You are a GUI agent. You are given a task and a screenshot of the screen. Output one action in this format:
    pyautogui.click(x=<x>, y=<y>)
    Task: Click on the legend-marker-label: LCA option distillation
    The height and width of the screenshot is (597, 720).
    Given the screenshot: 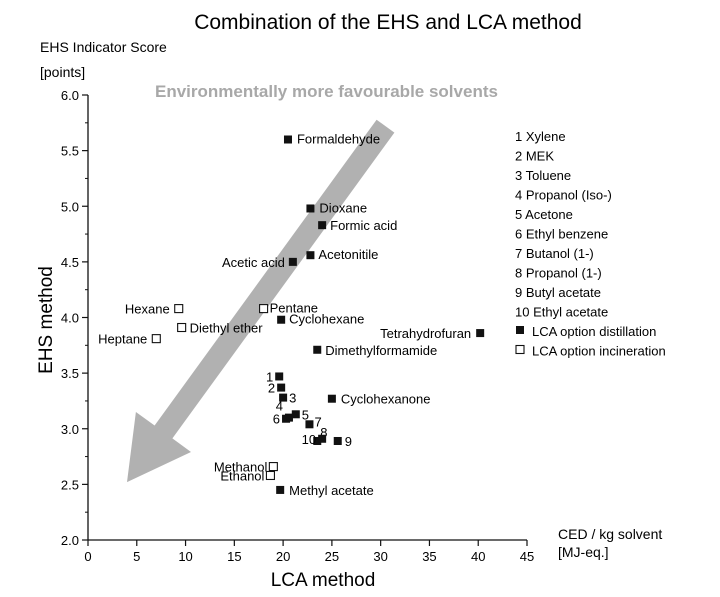 What is the action you would take?
    pyautogui.click(x=594, y=331)
    